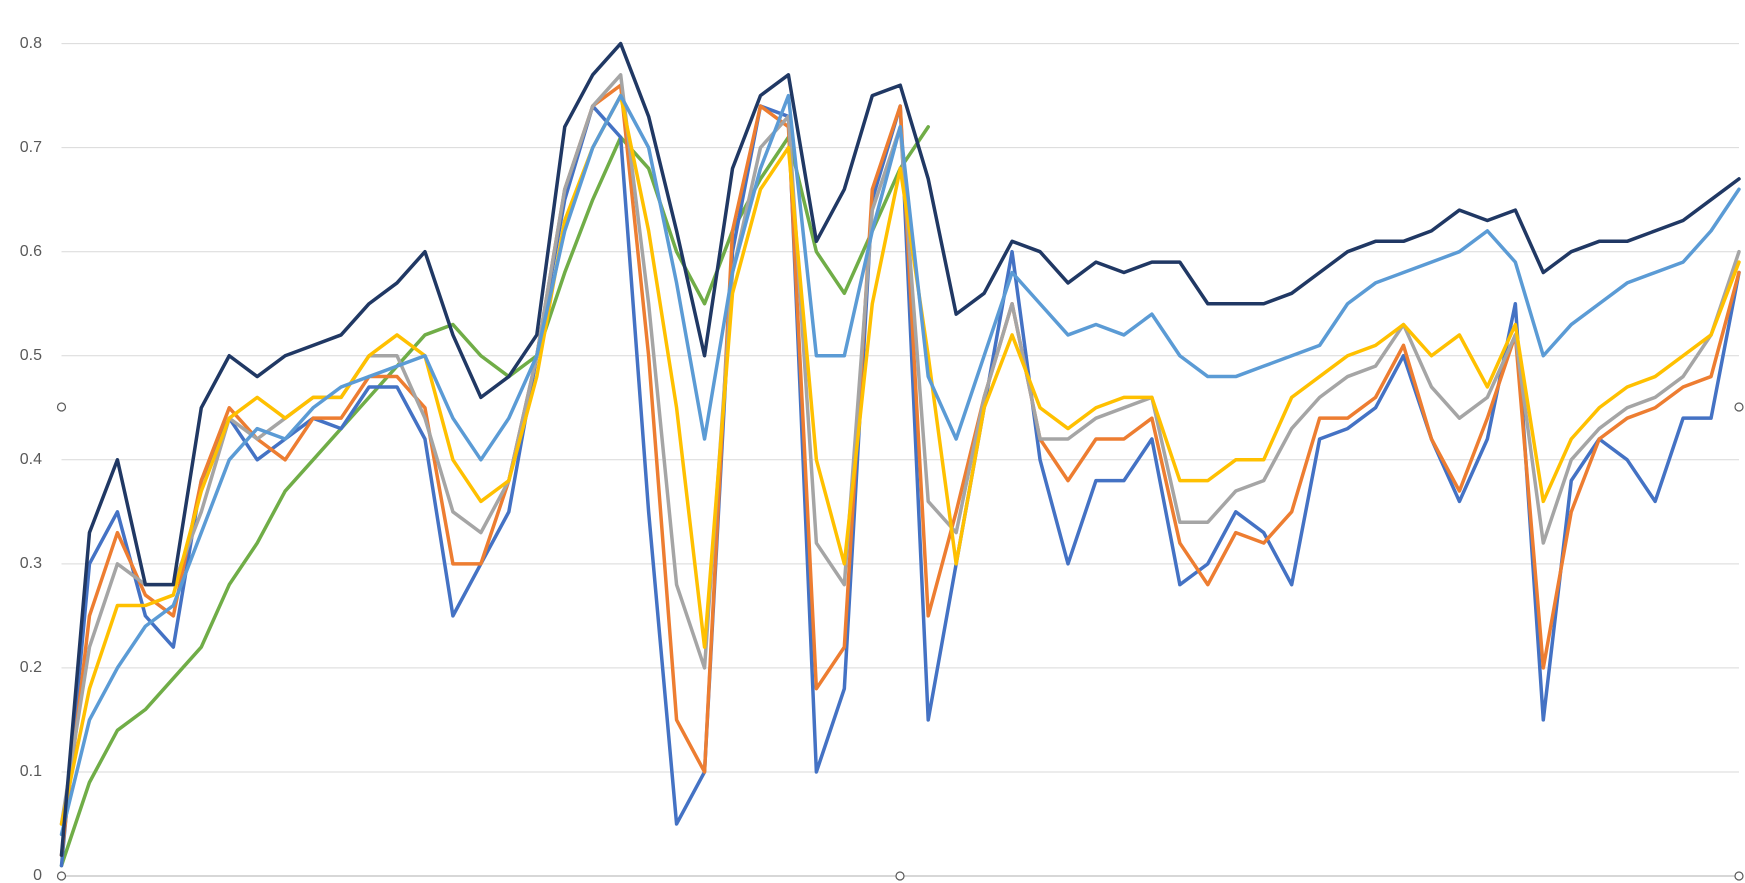 The image size is (1745, 883). Describe the element at coordinates (31, 771) in the screenshot. I see `y-tick-label: 0.1` at that location.